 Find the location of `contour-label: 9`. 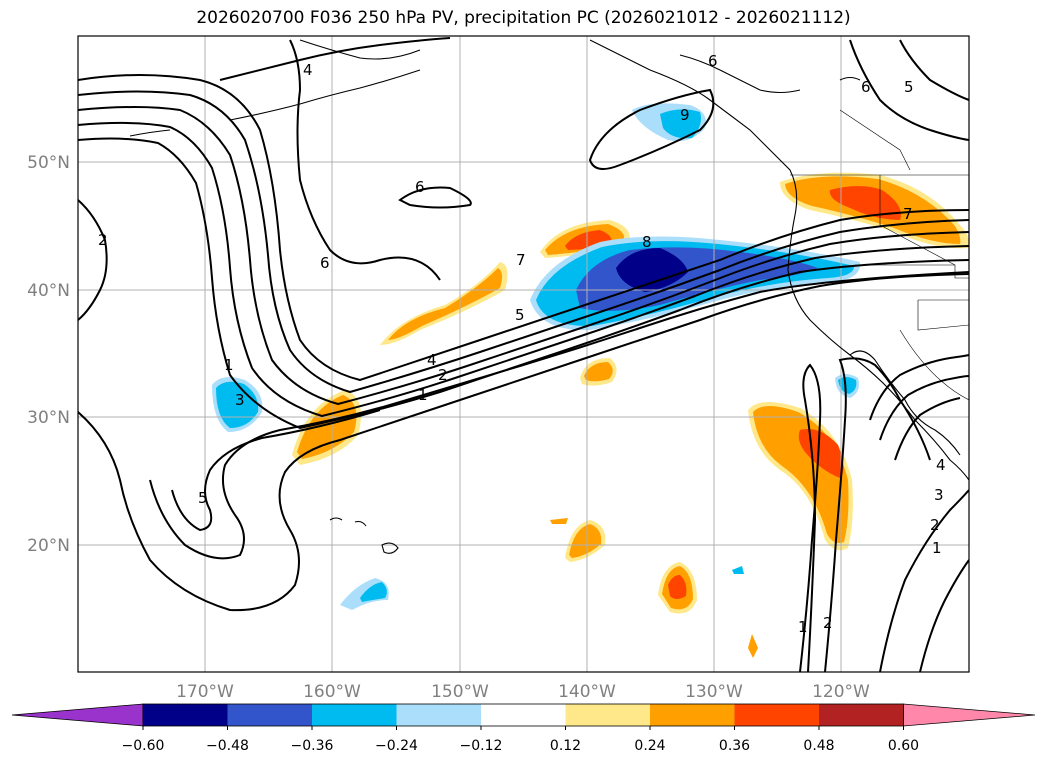

contour-label: 9 is located at coordinates (685, 115).